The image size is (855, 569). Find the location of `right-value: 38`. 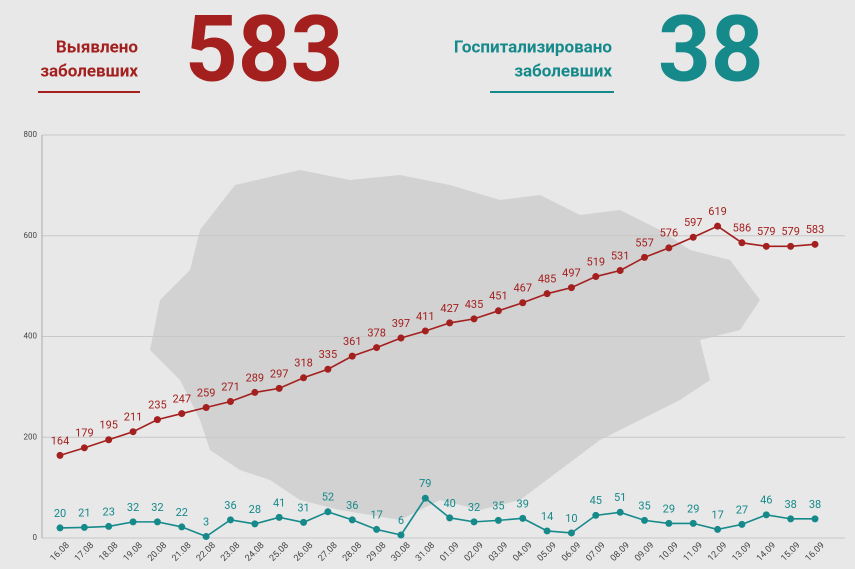

right-value: 38 is located at coordinates (711, 51).